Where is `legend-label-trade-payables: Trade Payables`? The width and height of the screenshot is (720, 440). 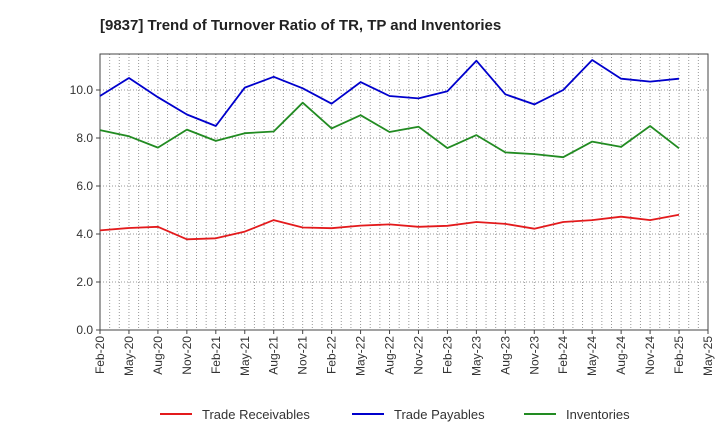 legend-label-trade-payables: Trade Payables is located at coordinates (439, 414).